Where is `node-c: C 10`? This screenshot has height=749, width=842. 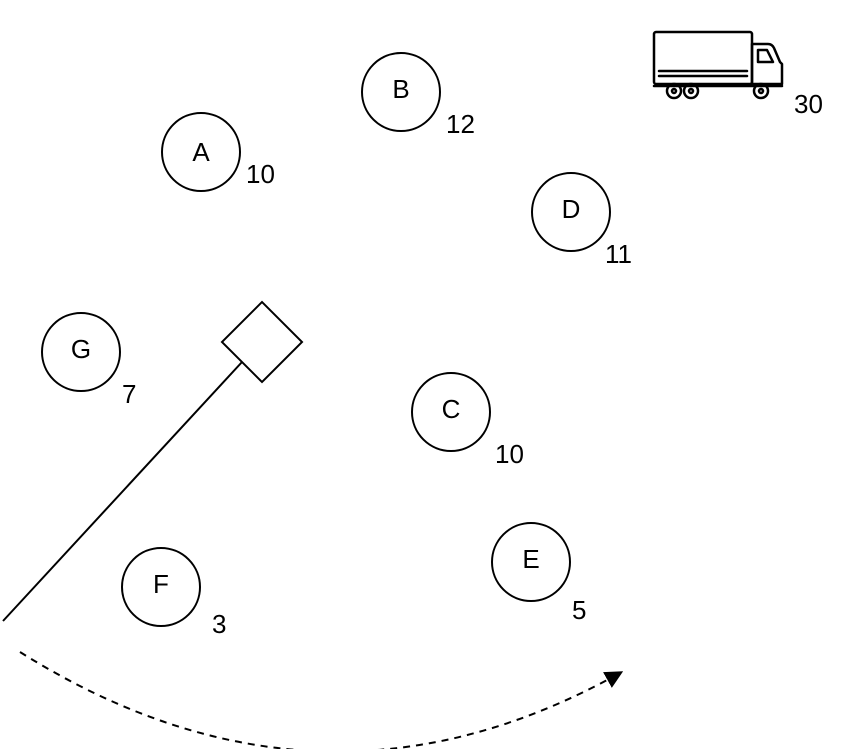 node-c: C 10 is located at coordinates (467, 420).